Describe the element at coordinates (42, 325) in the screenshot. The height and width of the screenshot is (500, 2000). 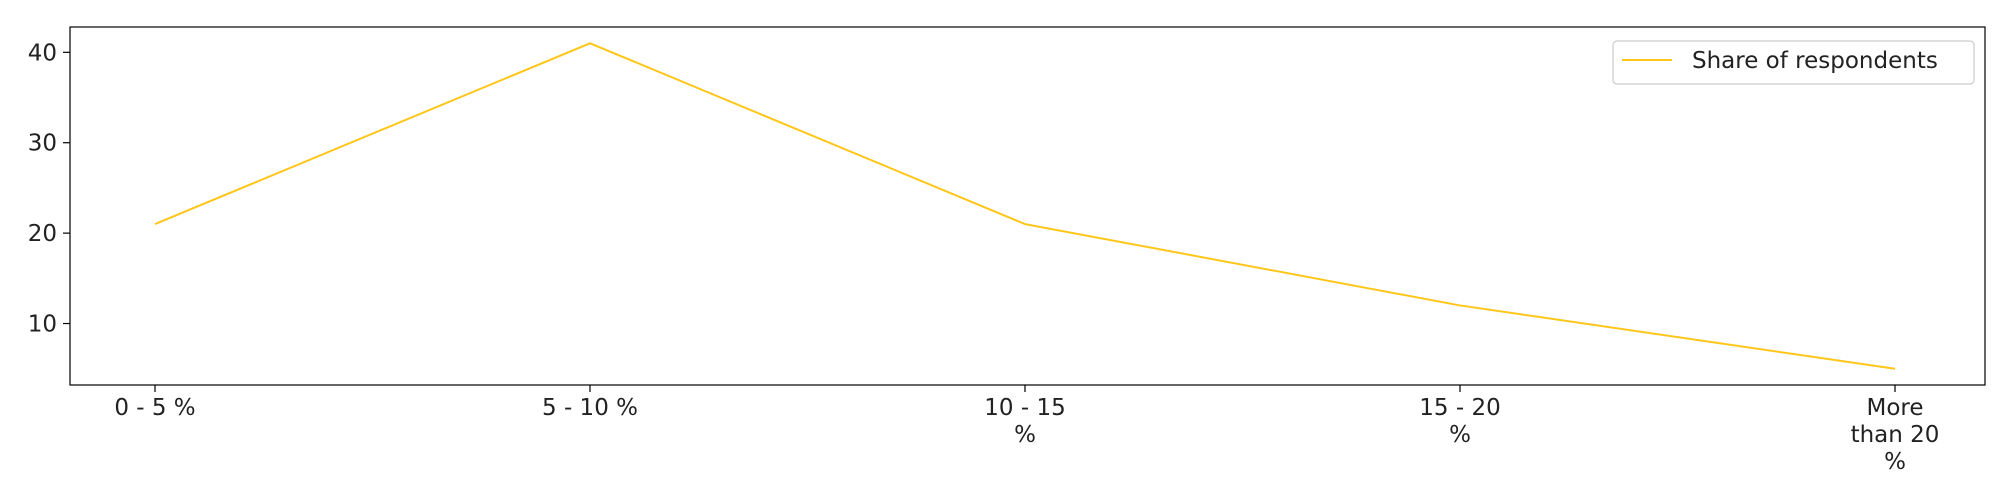
I see `y-tick-label: 10` at that location.